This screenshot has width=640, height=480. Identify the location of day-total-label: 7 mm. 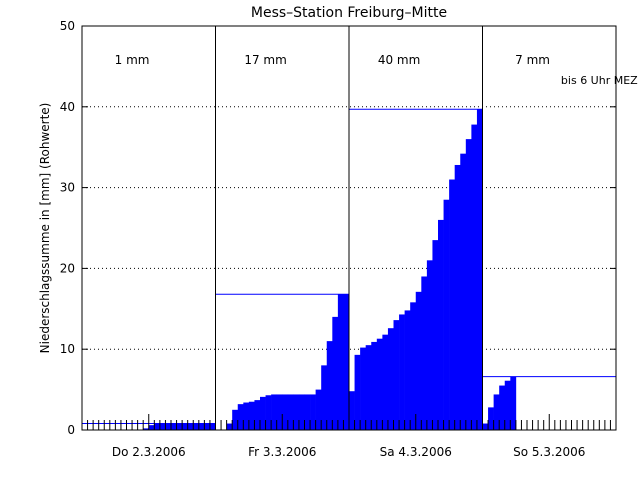
(532, 60).